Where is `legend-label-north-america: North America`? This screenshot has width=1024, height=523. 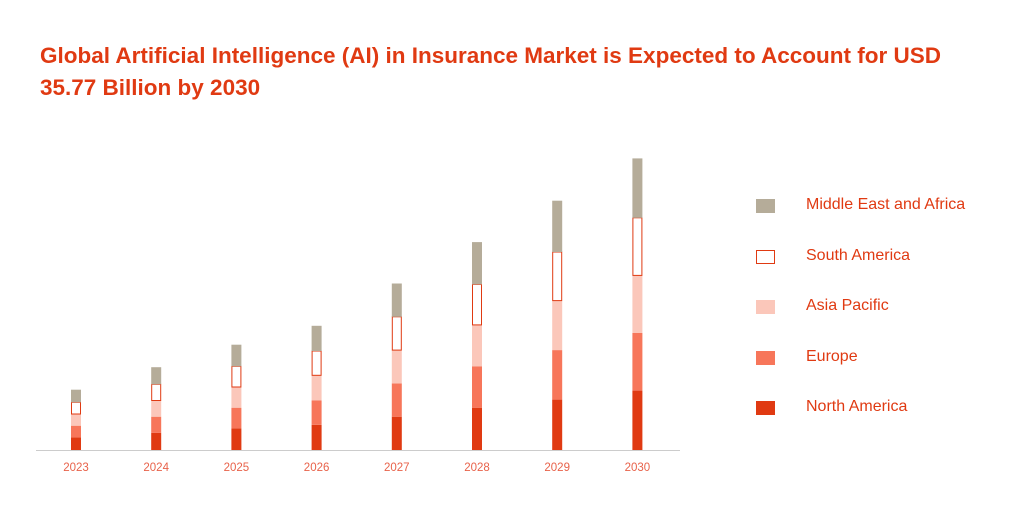
legend-label-north-america: North America is located at coordinates (857, 406).